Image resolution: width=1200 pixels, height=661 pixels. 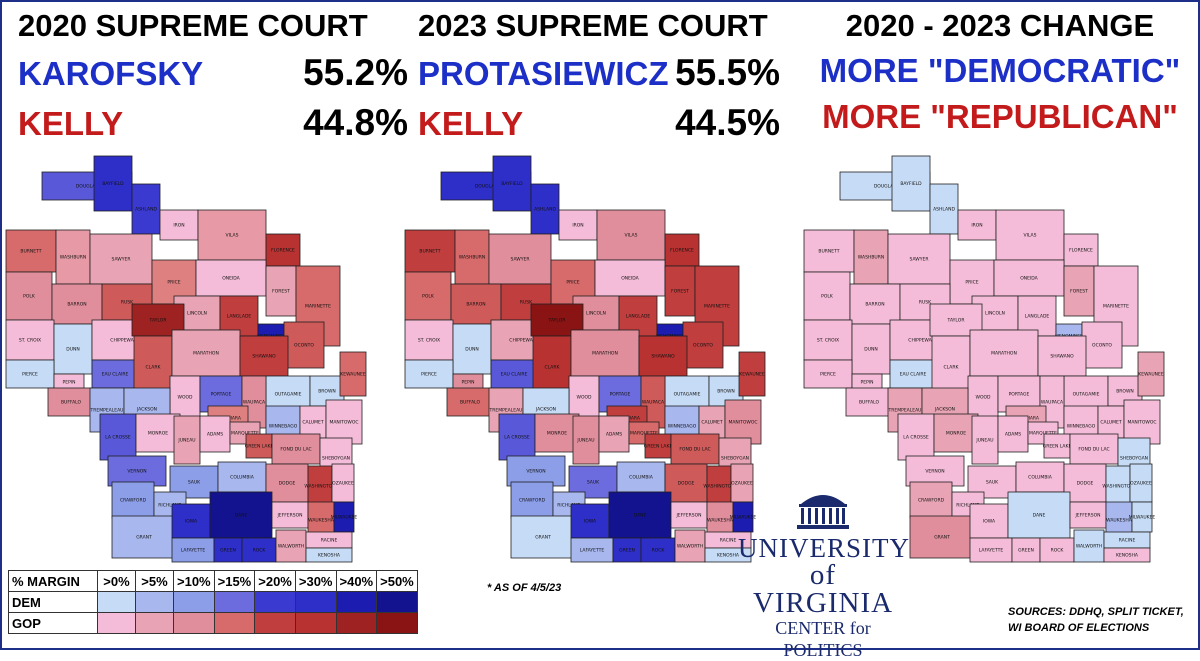 What do you see at coordinates (1019, 395) in the screenshot?
I see `county-label-portage: PORTAGE` at bounding box center [1019, 395].